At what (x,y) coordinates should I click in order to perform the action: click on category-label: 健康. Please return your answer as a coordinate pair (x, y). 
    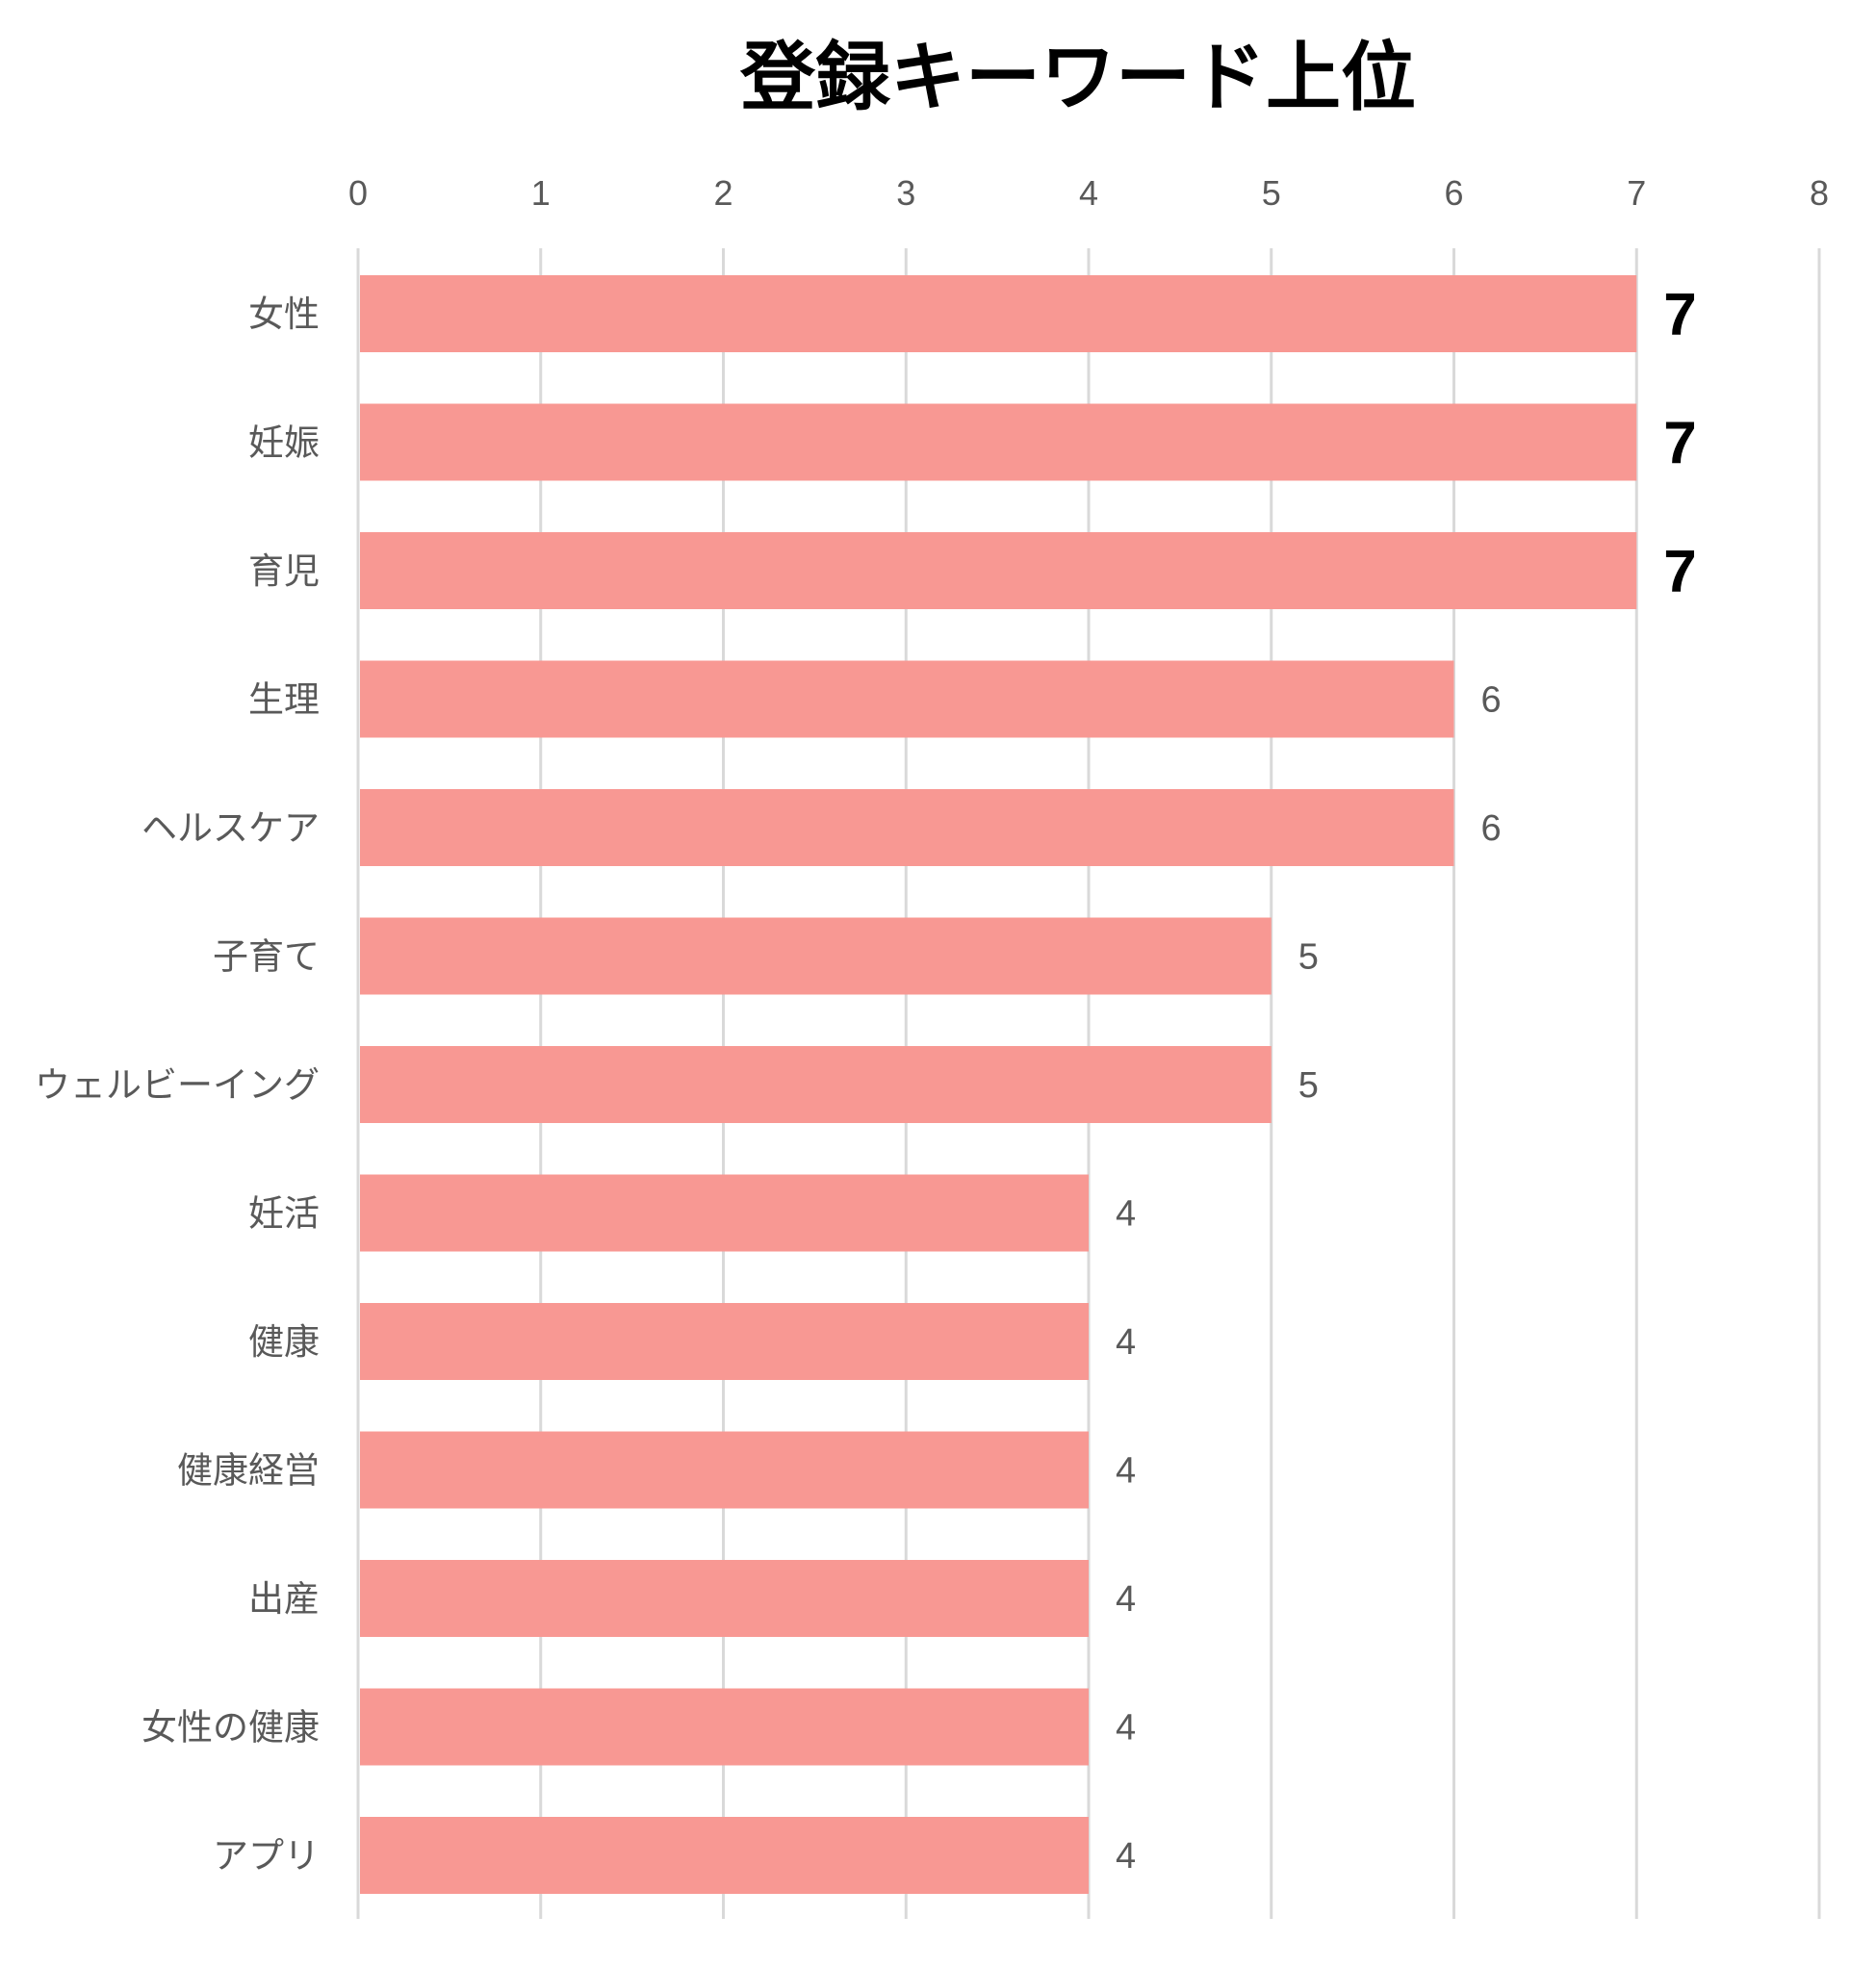
    Looking at the image, I should click on (284, 1342).